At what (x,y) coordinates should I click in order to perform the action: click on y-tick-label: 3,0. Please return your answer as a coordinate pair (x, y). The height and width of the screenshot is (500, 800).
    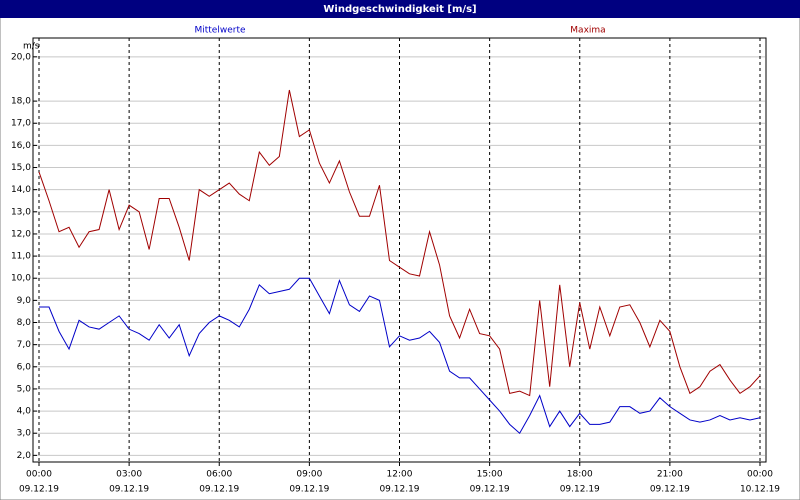
    Looking at the image, I should click on (24, 434).